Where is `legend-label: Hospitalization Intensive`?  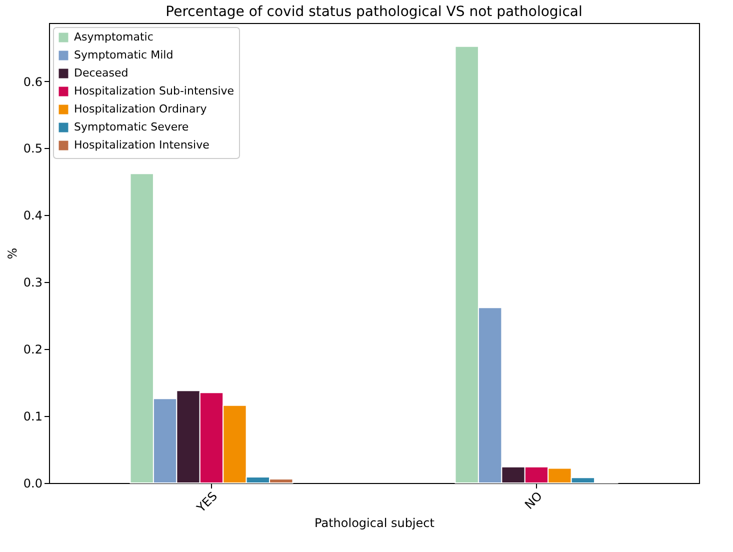 legend-label: Hospitalization Intensive is located at coordinates (142, 145).